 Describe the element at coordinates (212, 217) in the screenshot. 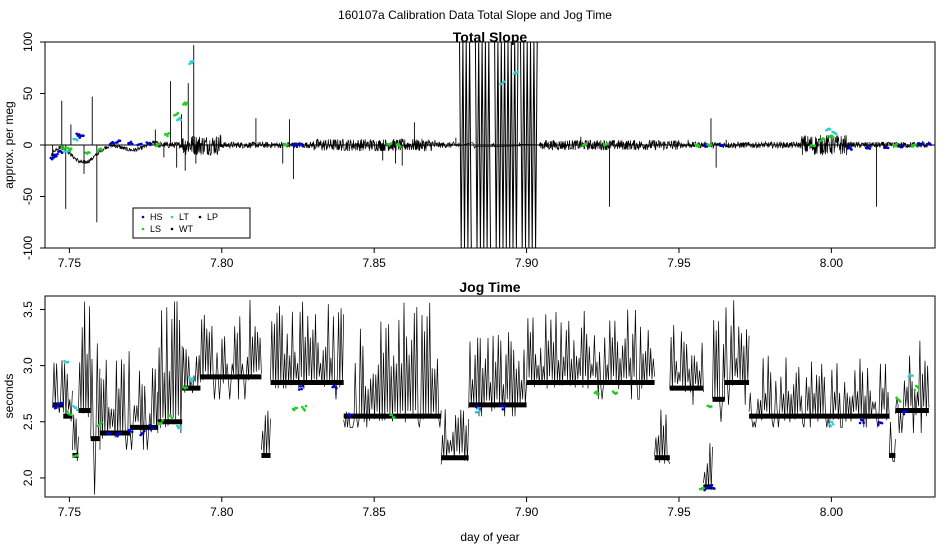

I see `legend-entry-lp: LP` at that location.